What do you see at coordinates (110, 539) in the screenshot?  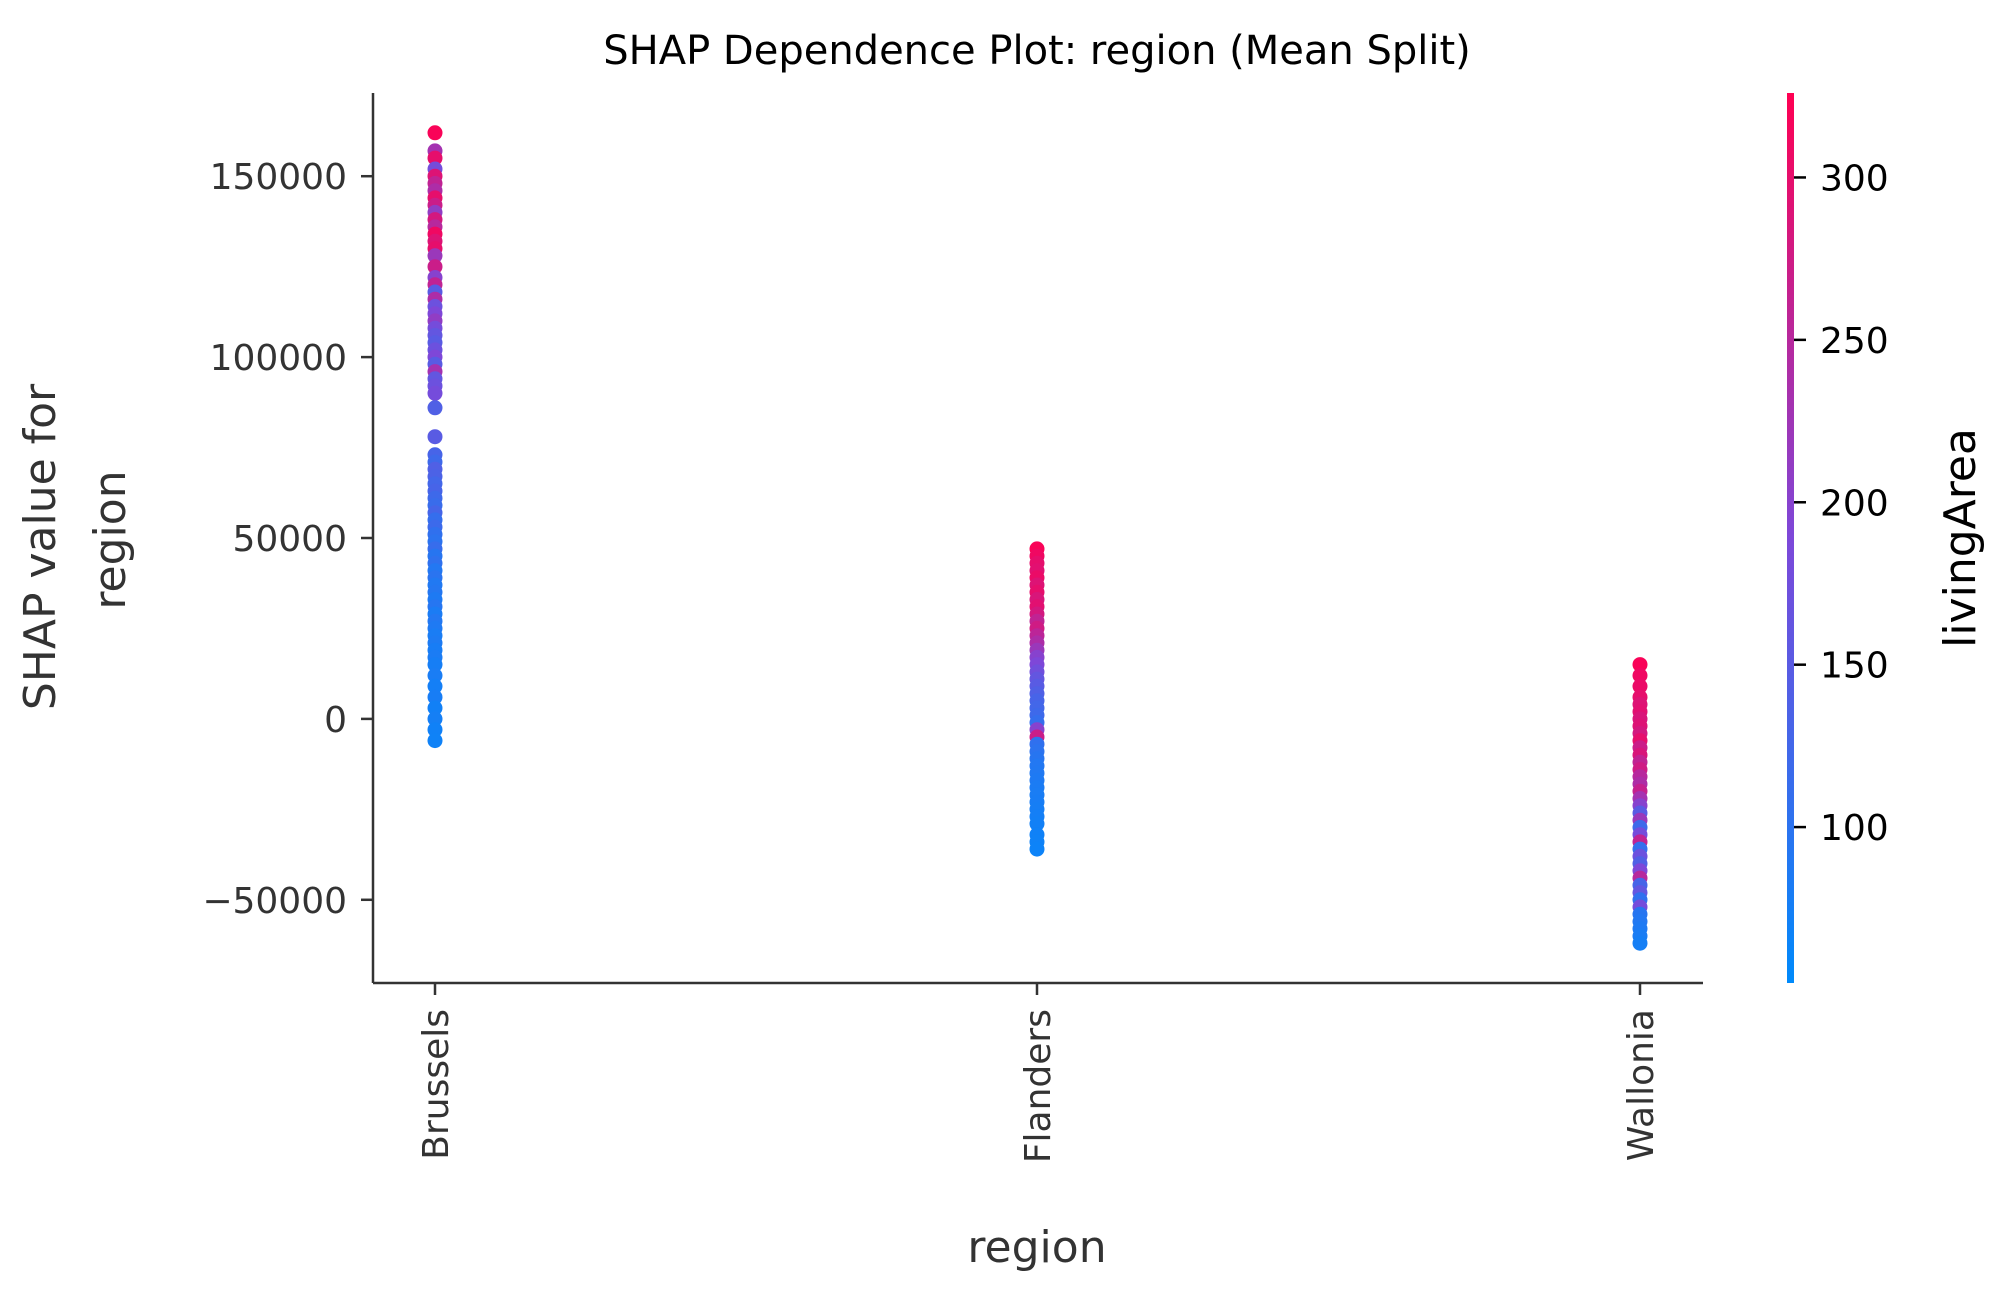 I see `y-axis-label-line-2: region` at bounding box center [110, 539].